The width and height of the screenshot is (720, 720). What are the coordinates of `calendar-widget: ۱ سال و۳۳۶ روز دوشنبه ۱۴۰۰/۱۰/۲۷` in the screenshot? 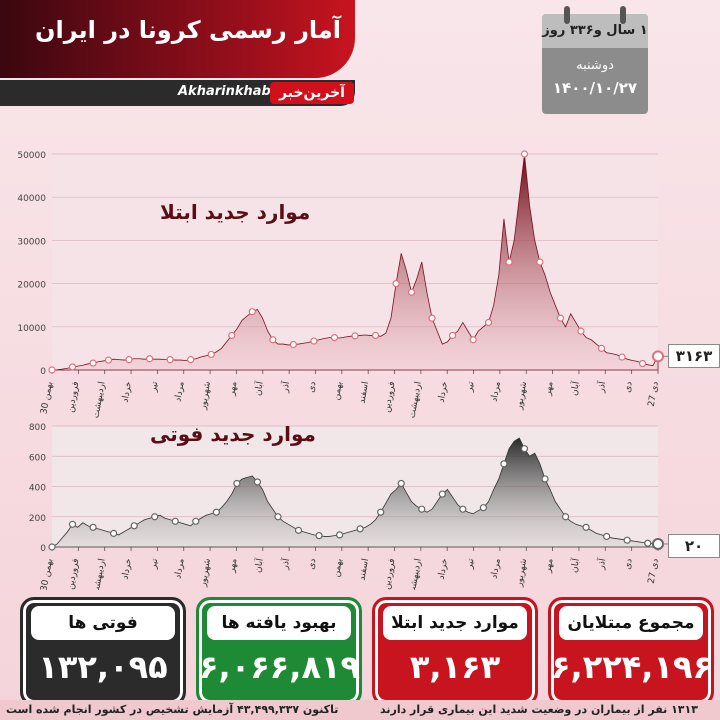 It's located at (595, 60).